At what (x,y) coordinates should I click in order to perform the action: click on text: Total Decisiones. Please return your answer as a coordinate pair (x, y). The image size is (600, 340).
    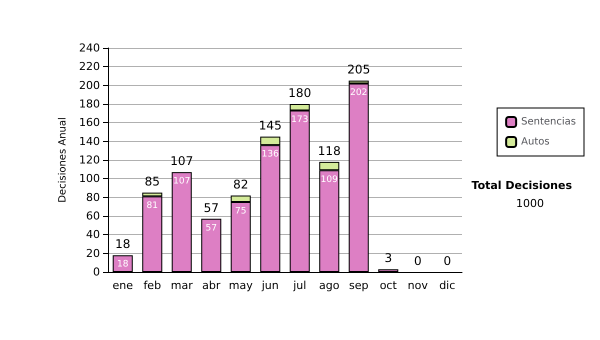
    Looking at the image, I should click on (522, 185).